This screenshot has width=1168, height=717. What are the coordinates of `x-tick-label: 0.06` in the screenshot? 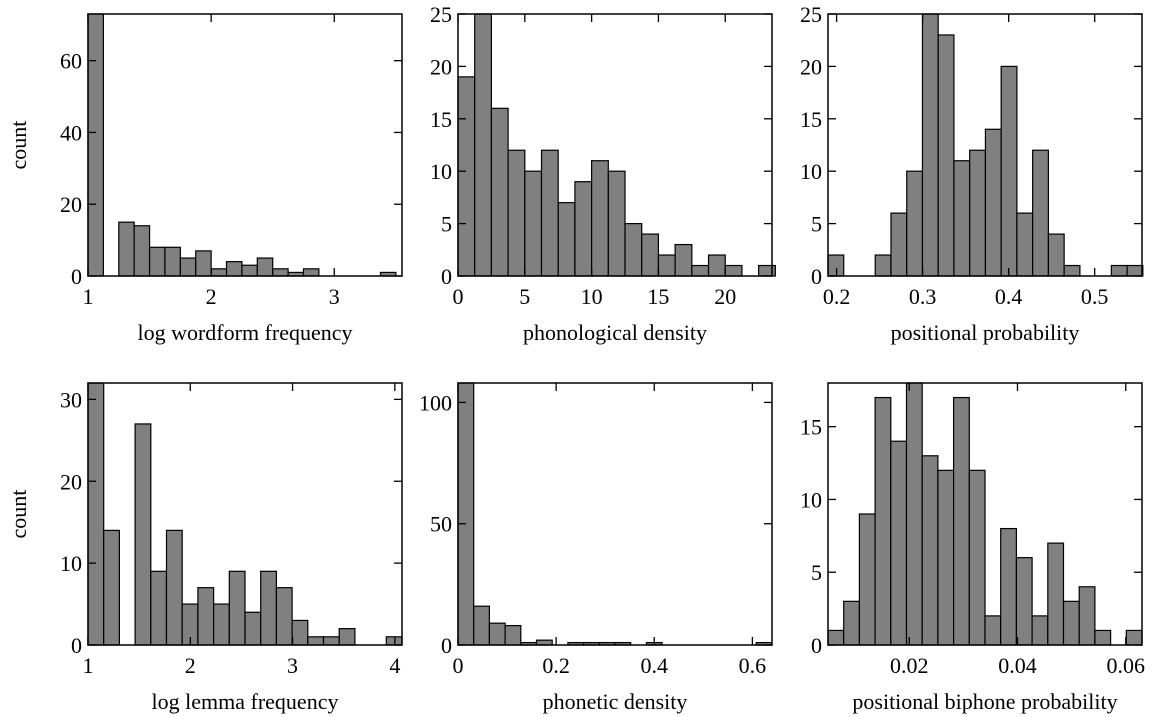 It's located at (1126, 665).